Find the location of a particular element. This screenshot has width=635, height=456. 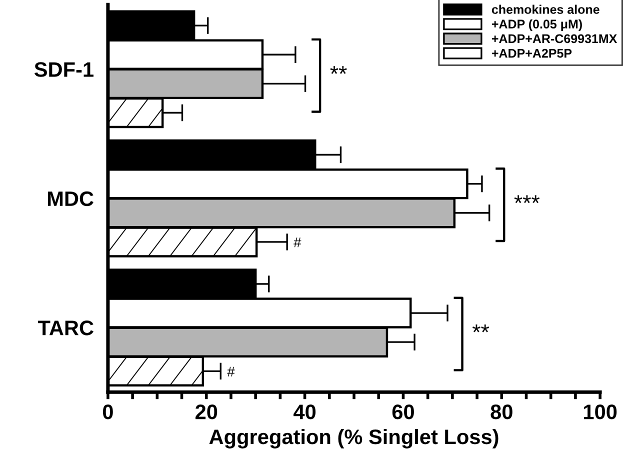

x-tick-label: 40 is located at coordinates (305, 412).